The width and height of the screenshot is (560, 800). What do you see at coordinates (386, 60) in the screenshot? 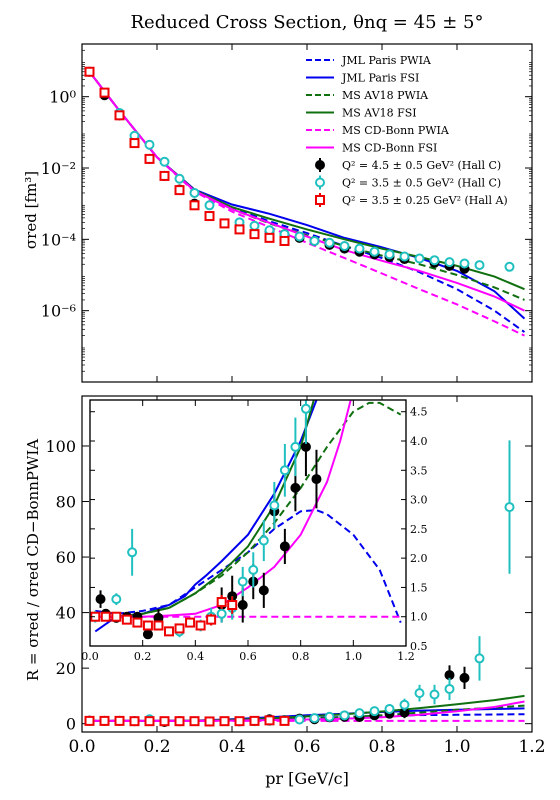
I see `legend-label: JML Paris PWIA` at bounding box center [386, 60].